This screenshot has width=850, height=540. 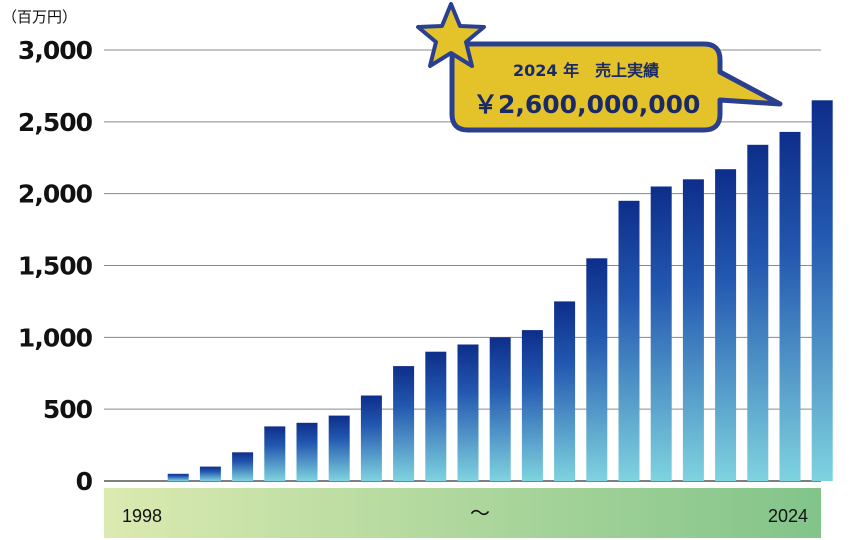 I want to click on y-tick-labels: 0 500 1,000 1,500 2,000 2,500 3,000, so click(x=56, y=266).